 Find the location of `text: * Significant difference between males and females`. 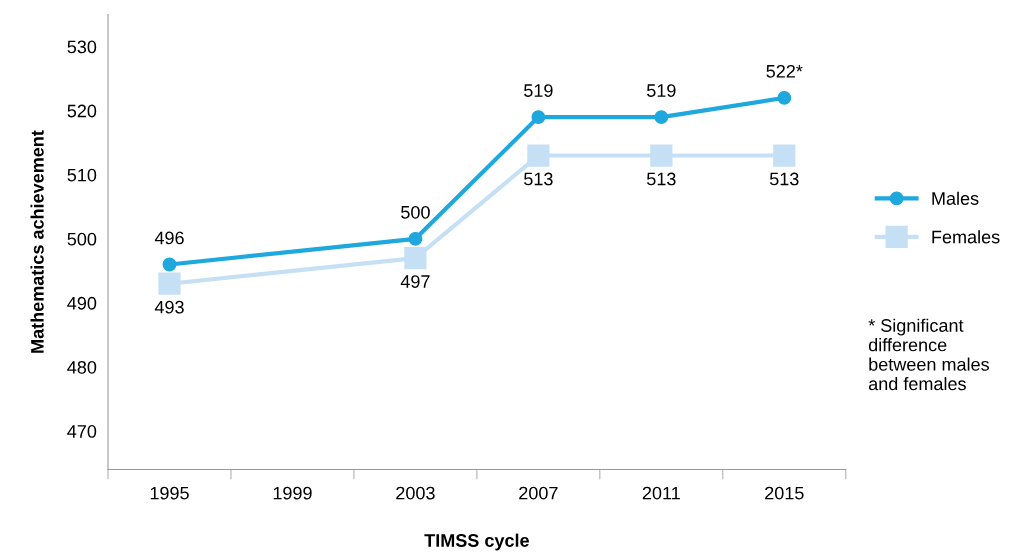

text: * Significant difference between males and females is located at coordinates (928, 354).